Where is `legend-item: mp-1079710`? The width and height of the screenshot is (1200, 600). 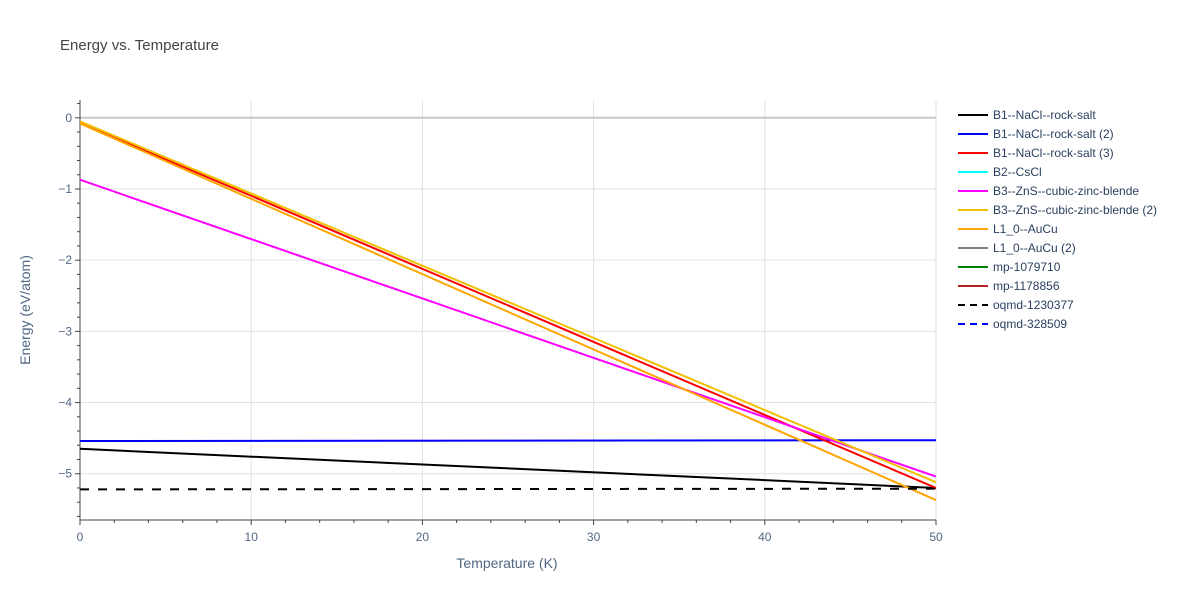
legend-item: mp-1079710 is located at coordinates (1009, 267).